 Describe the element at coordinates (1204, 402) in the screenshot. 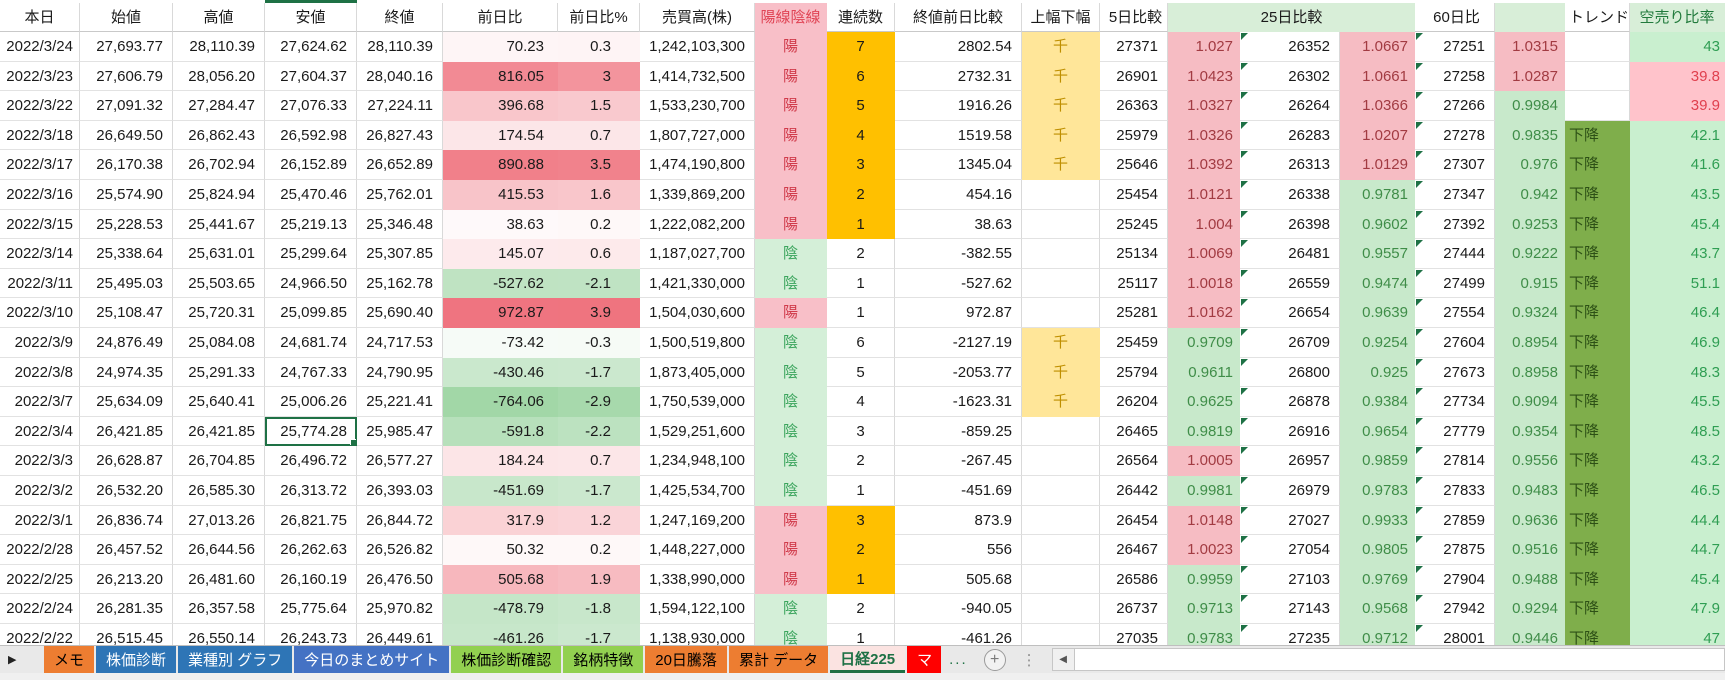

I see `cell-r5: 0.9625` at that location.